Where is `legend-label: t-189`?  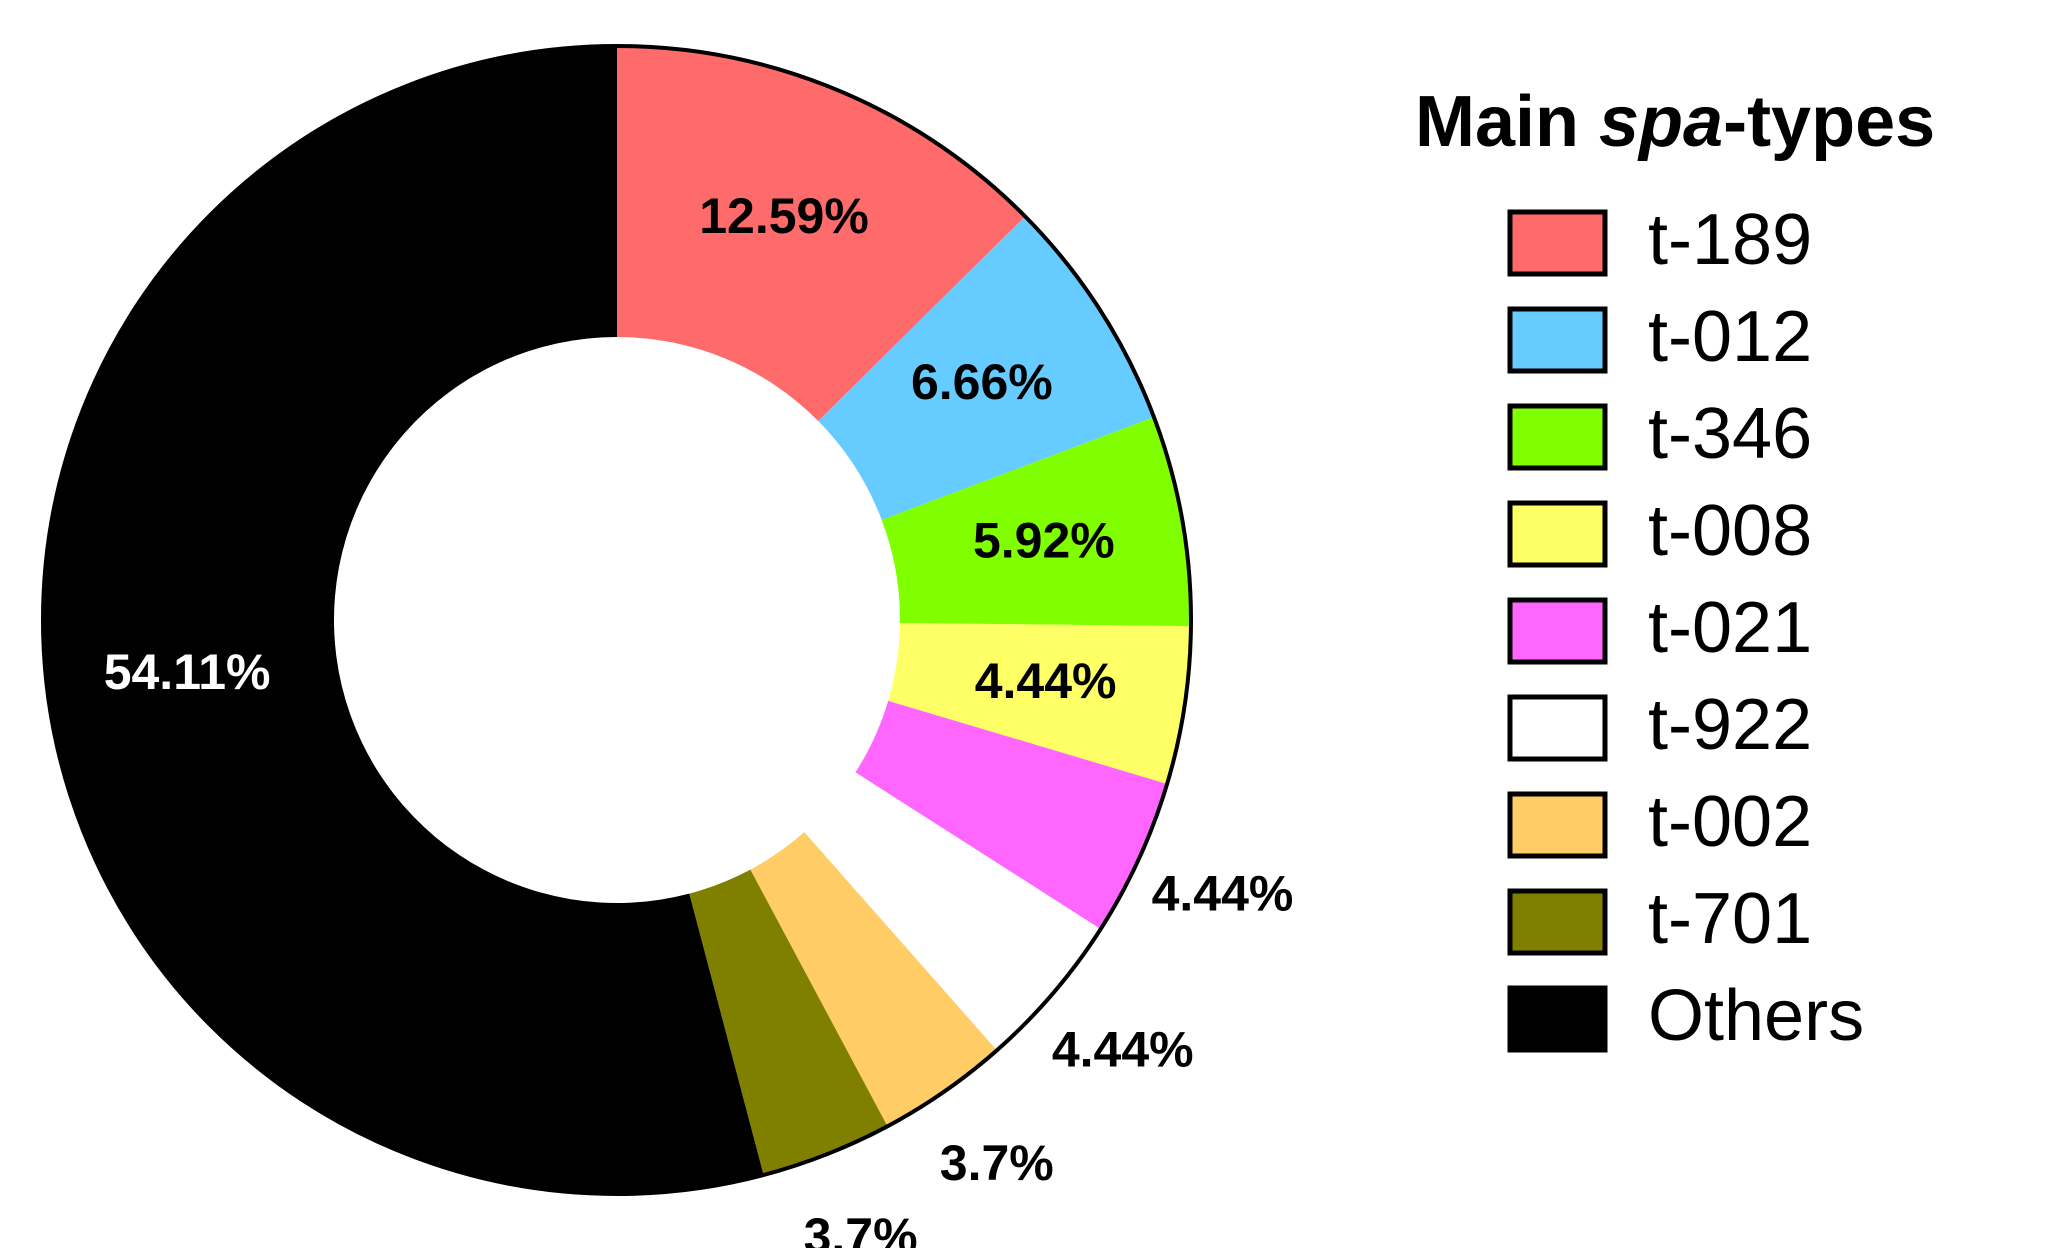
legend-label: t-189 is located at coordinates (1730, 240).